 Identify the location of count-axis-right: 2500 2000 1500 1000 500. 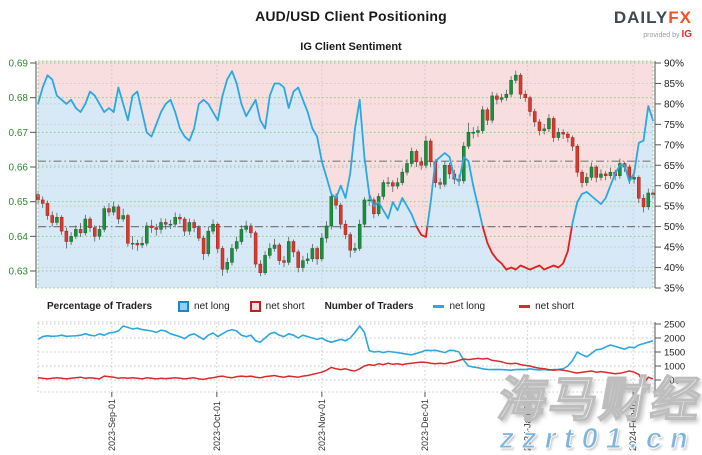
(669, 356).